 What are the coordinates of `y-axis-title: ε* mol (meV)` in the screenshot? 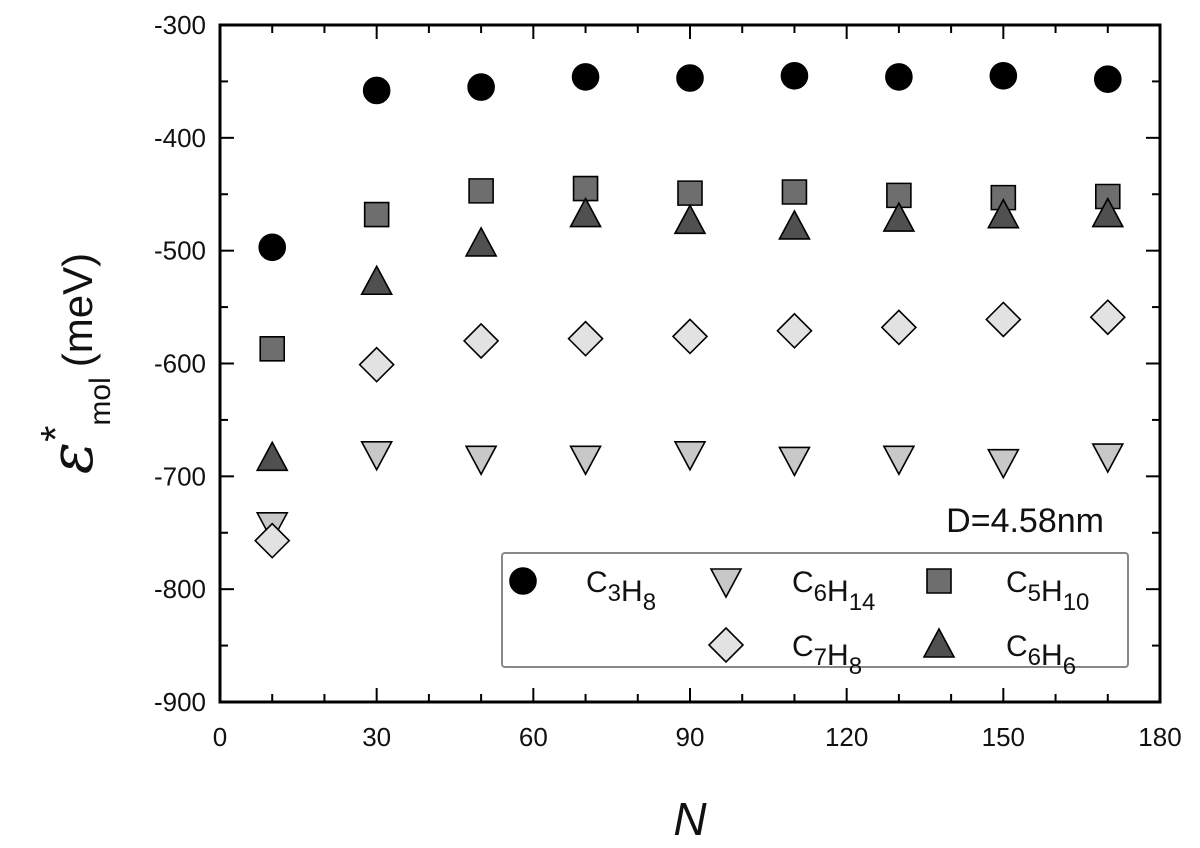 It's located at (74, 363).